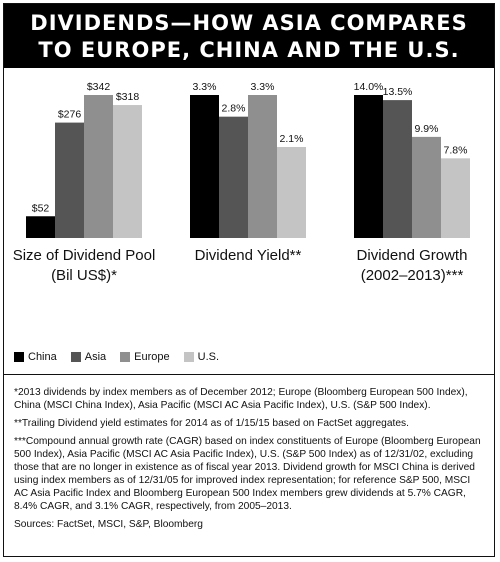 This screenshot has width=500, height=562. I want to click on title-line-1: DIVIDENDS—HOW ASIA COMPARES, so click(249, 23).